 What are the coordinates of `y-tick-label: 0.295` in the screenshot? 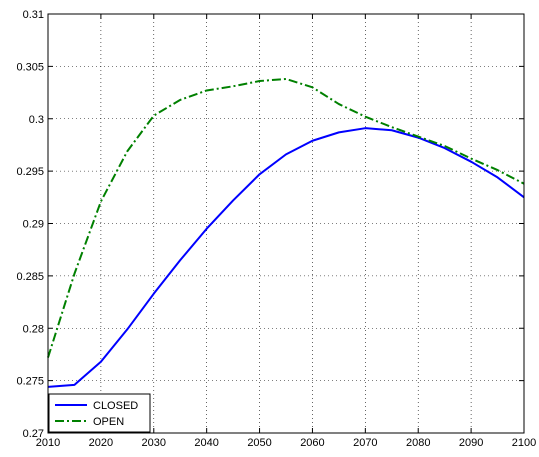 It's located at (30, 172).